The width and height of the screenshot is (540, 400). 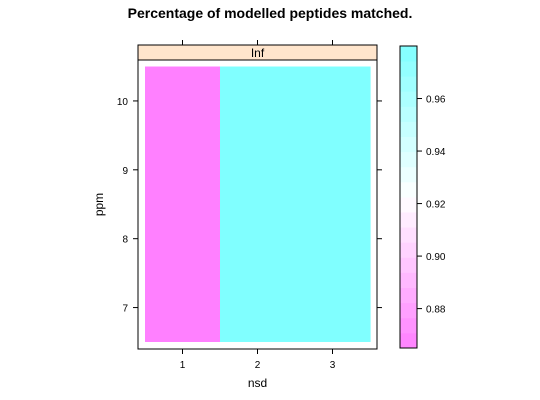 What do you see at coordinates (99, 204) in the screenshot?
I see `y-axis-label: ppm` at bounding box center [99, 204].